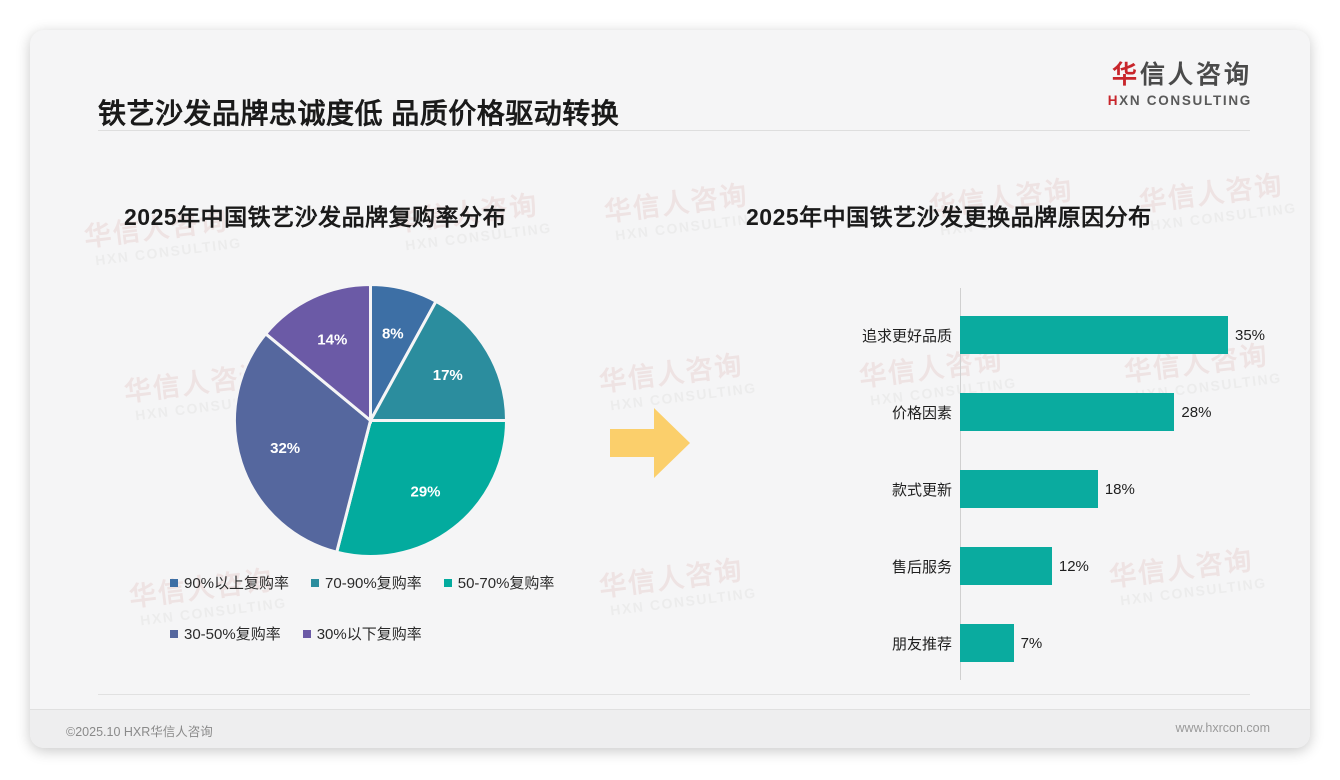  Describe the element at coordinates (1125, 75) in the screenshot. I see `logo-chinese-red: 华` at that location.